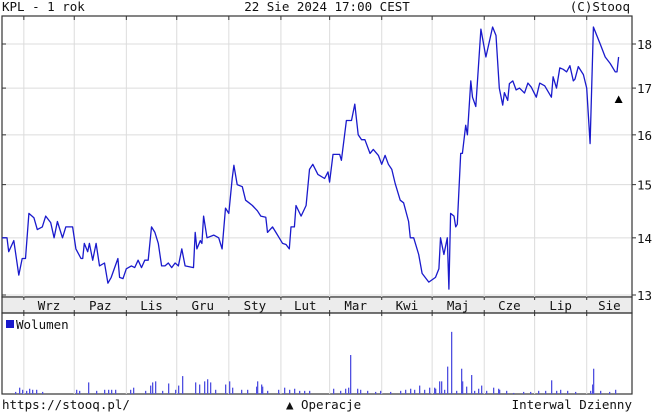 The height and width of the screenshot is (413, 653). What do you see at coordinates (331, 404) in the screenshot?
I see `operations-legend-label: Operacje` at bounding box center [331, 404].